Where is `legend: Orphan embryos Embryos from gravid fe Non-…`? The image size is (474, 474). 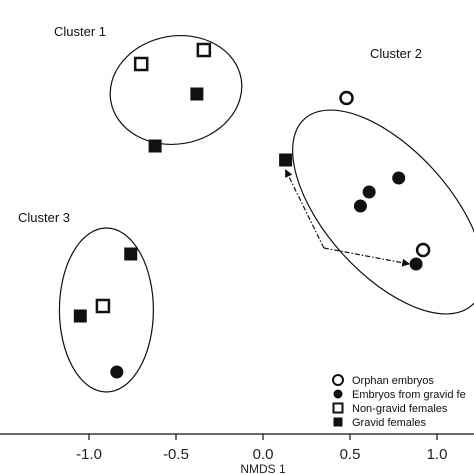 legend: Orphan embryos Embryos from gravid fe Non-… is located at coordinates (399, 401).